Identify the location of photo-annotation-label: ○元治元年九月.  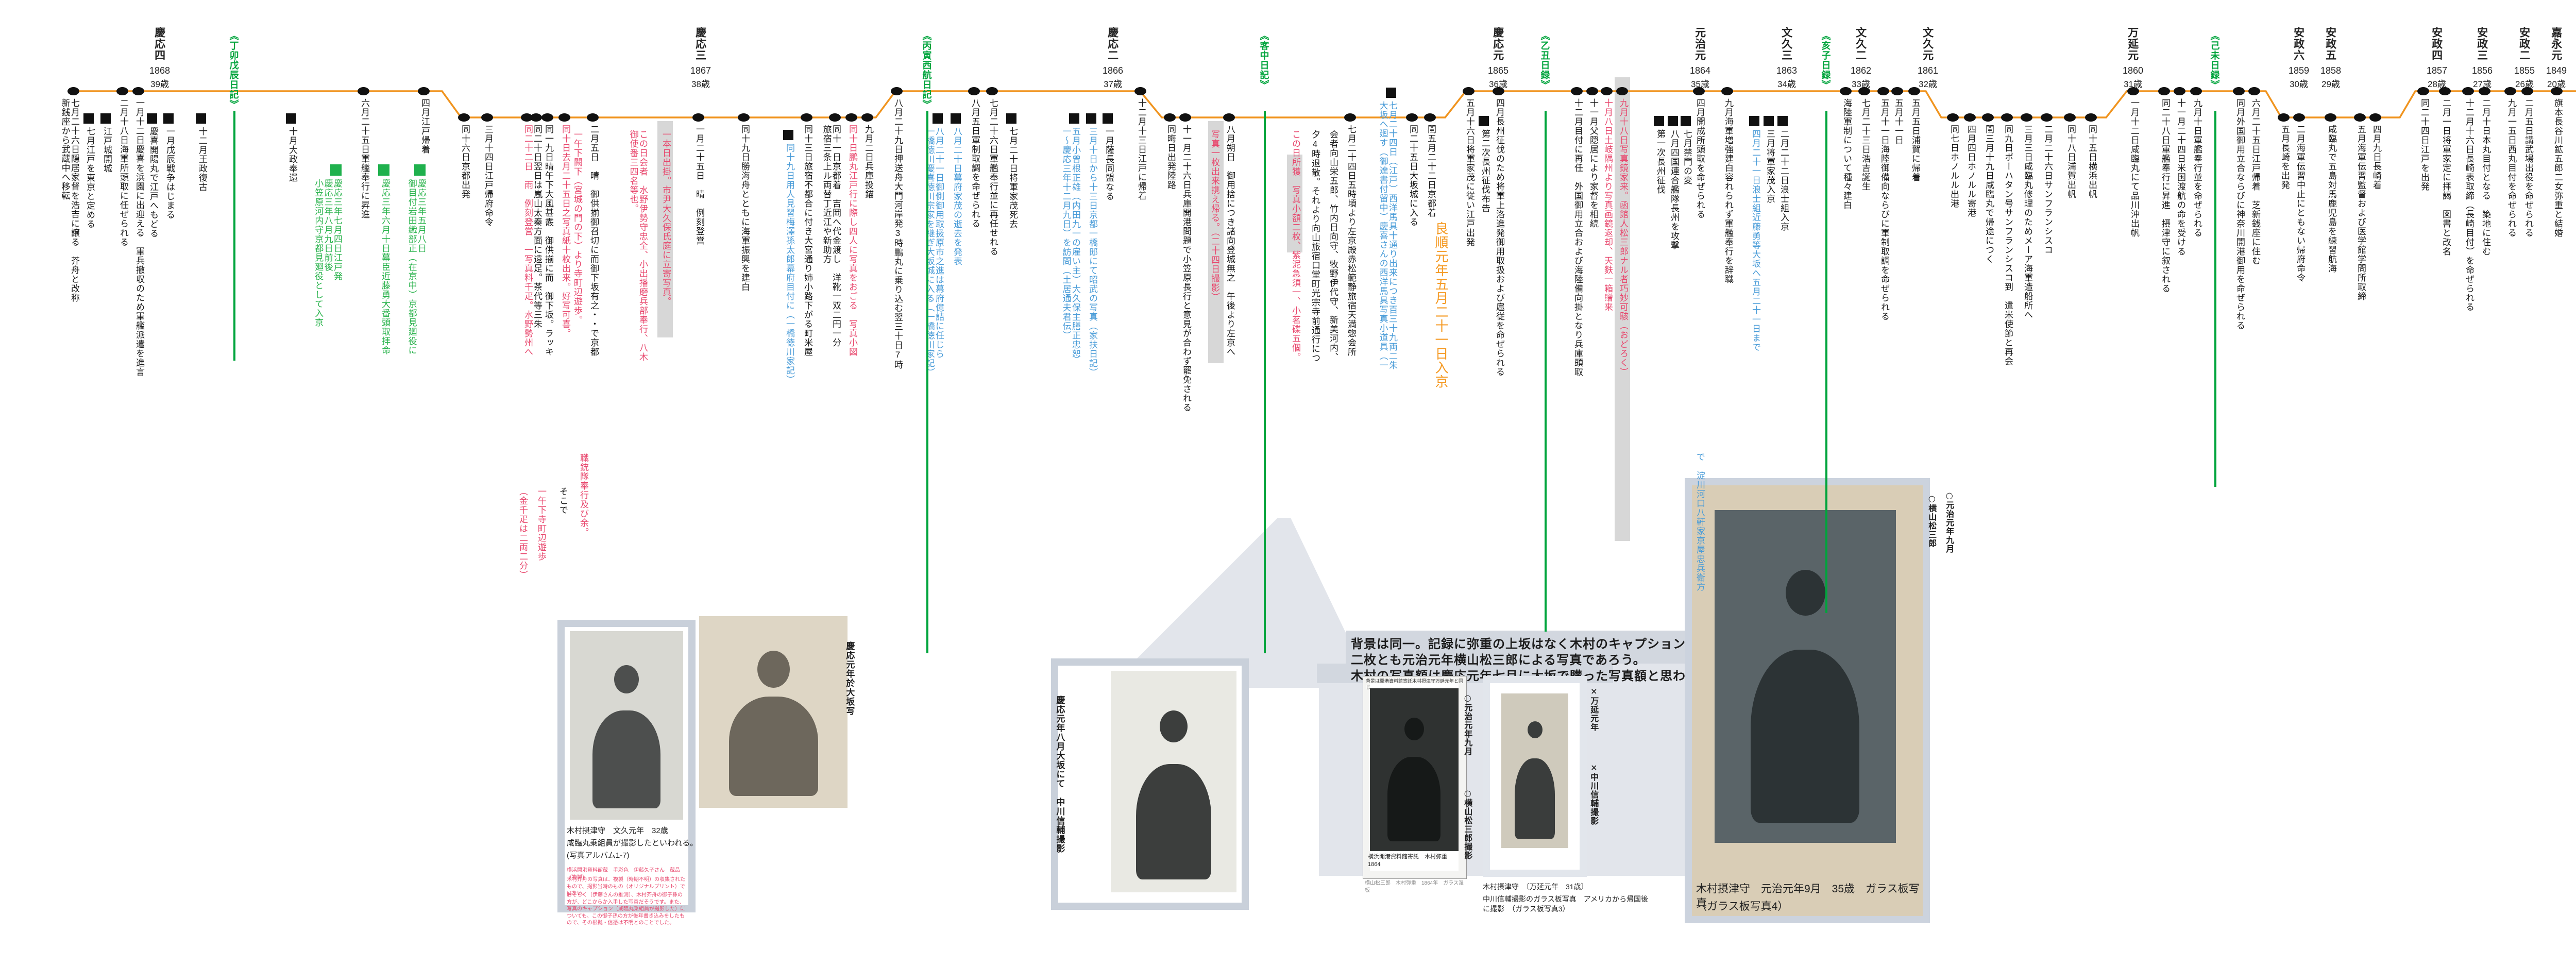
(1468, 724).